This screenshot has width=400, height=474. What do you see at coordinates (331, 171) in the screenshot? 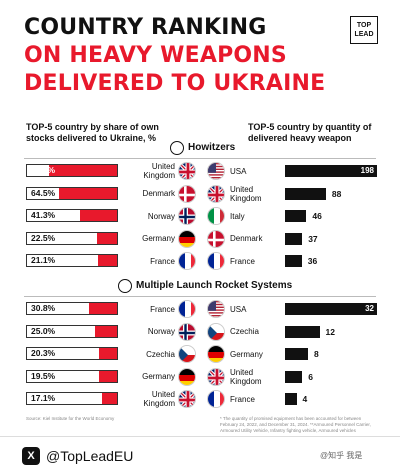
I see `quantity-bar: 198` at bounding box center [331, 171].